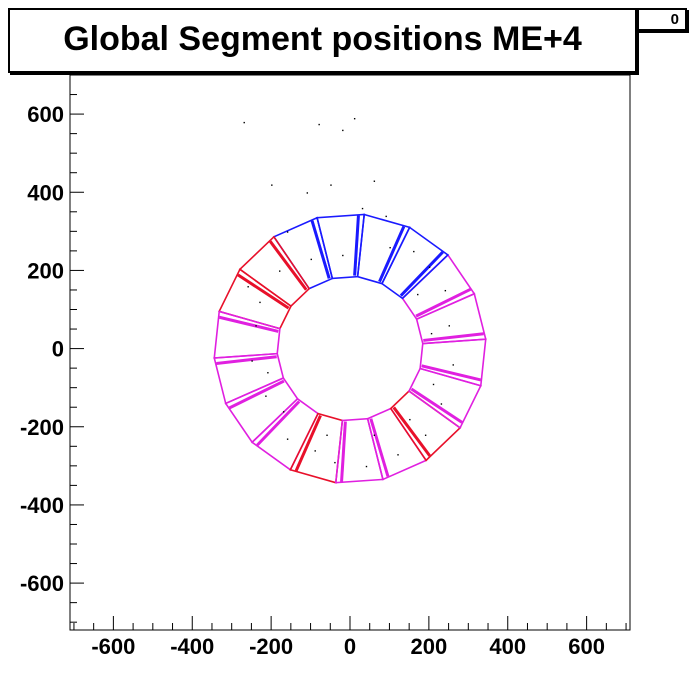  I want to click on chart-title: Global Segment positions ME+4, so click(322, 39).